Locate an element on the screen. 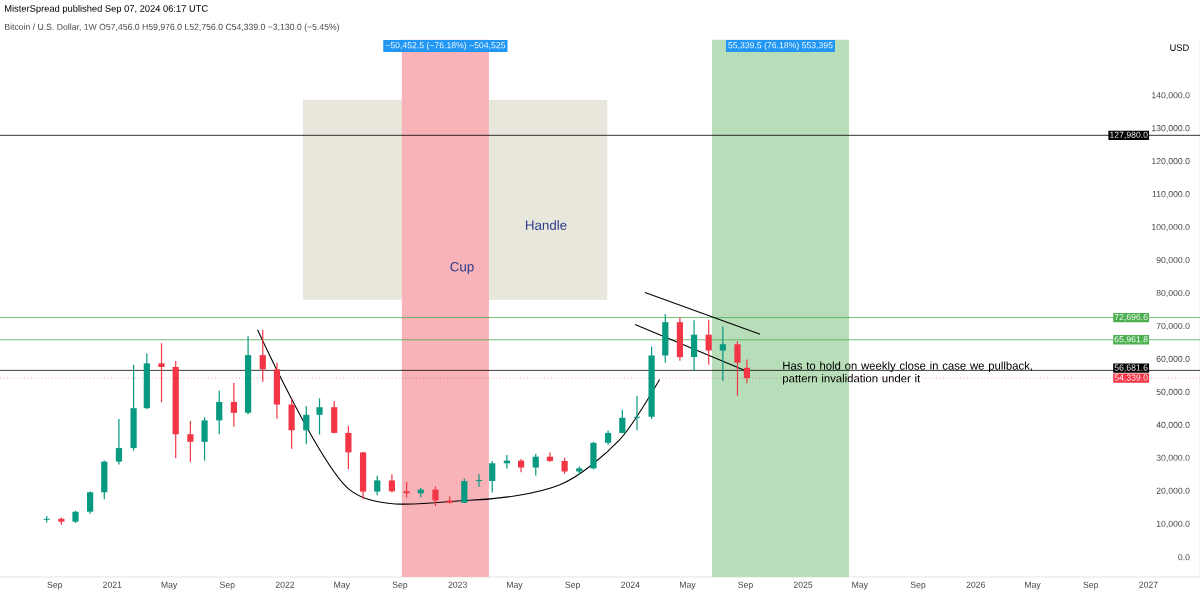 This screenshot has height=614, width=1200. y-tick-label: 100,000.0 is located at coordinates (1171, 227).